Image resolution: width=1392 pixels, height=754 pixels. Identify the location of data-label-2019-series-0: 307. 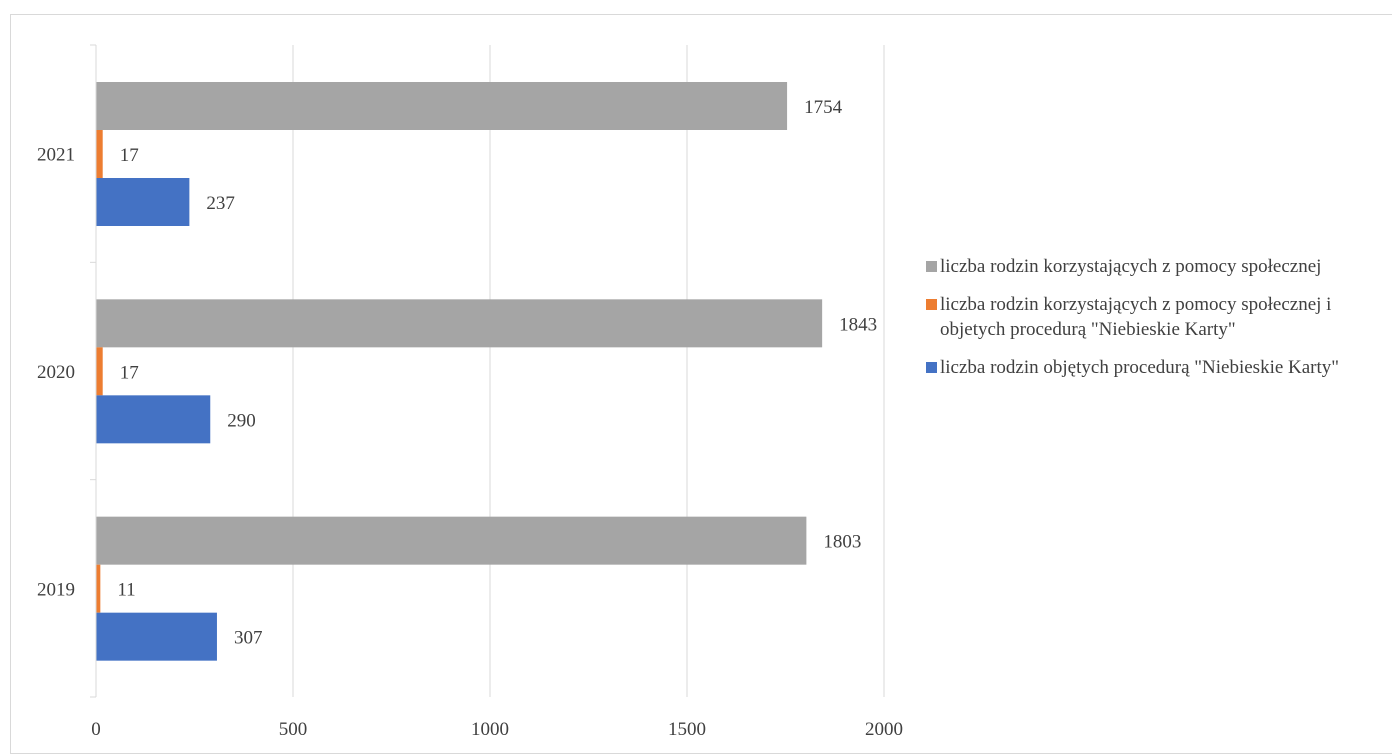
(248, 638).